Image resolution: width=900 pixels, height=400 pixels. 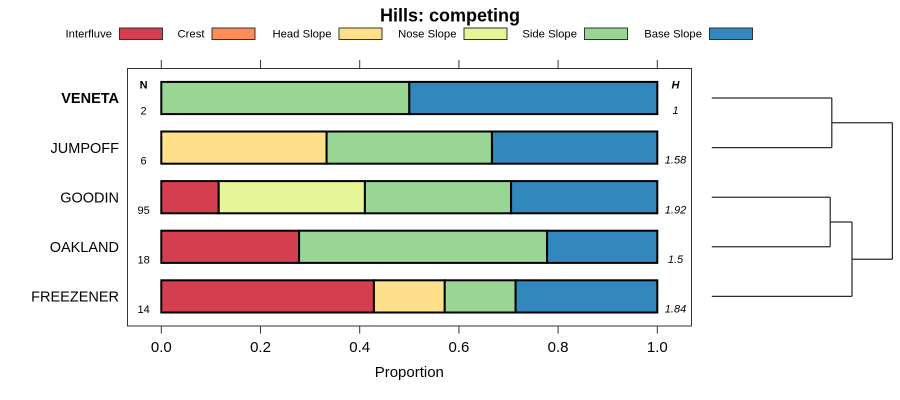 What do you see at coordinates (260, 347) in the screenshot?
I see `svg-text: 0.2` at bounding box center [260, 347].